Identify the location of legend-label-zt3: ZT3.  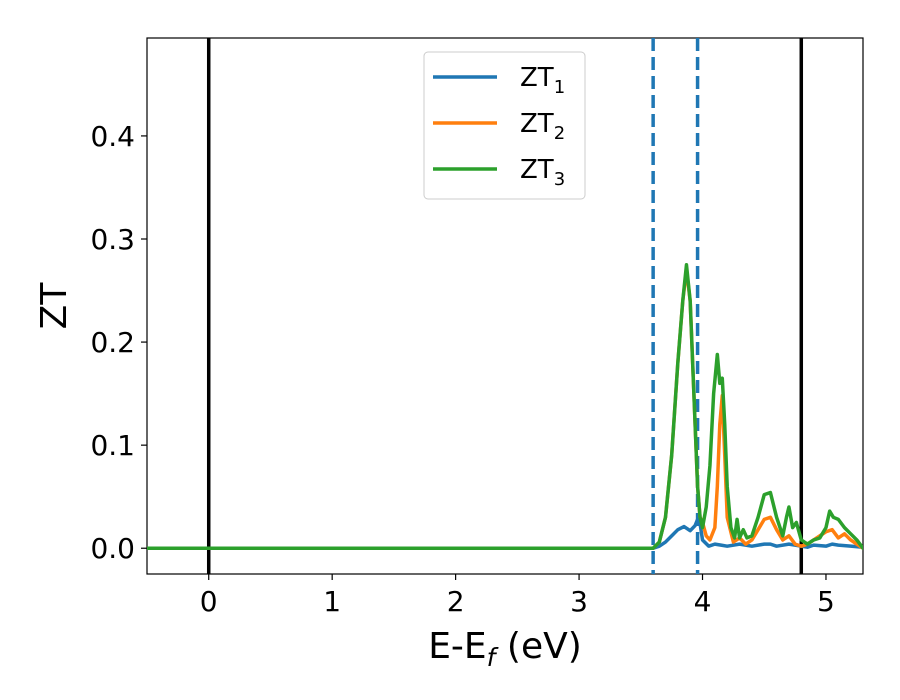
(542, 172).